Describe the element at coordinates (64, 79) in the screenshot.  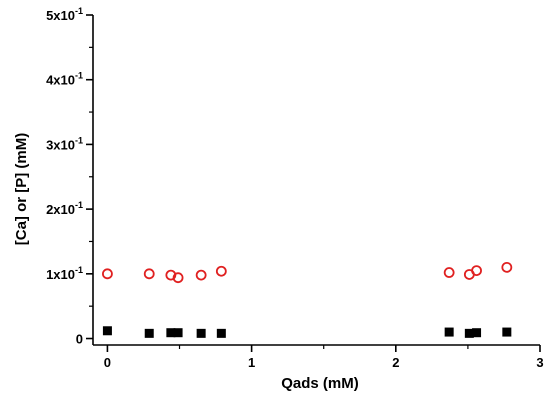
I see `y-tick-label: 4x10⁻¹` at that location.